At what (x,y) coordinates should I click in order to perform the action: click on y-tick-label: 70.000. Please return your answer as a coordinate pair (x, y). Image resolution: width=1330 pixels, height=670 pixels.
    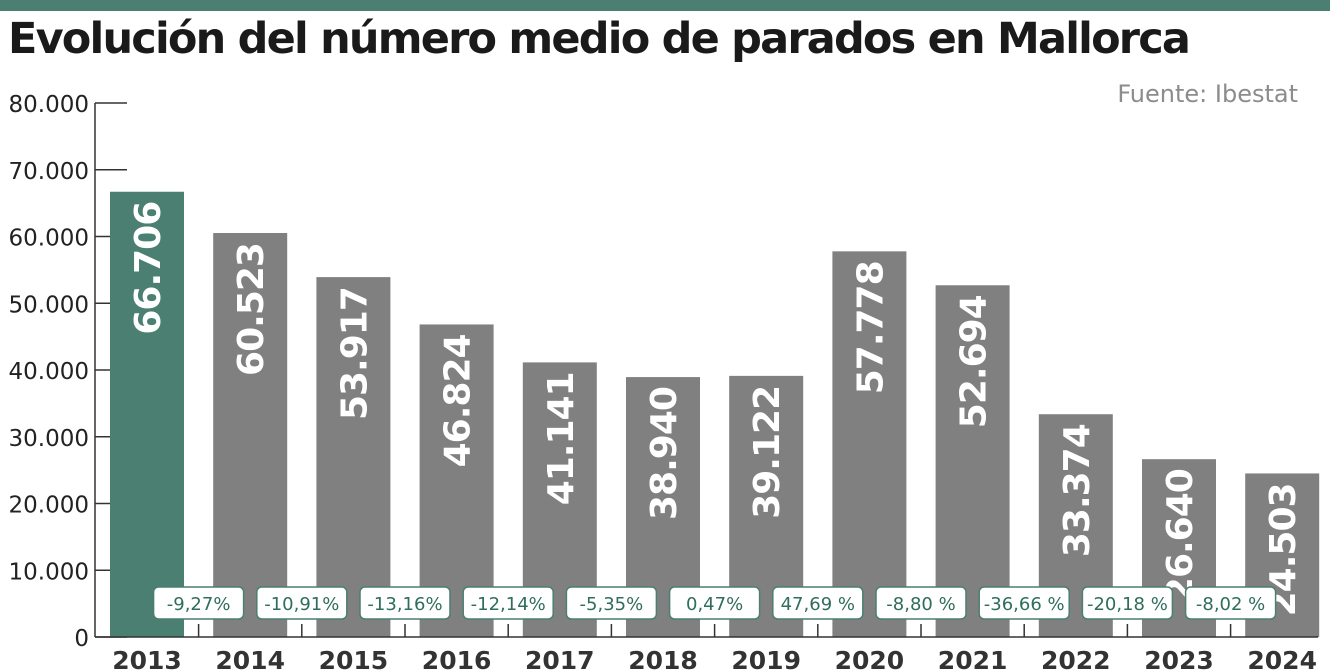
    Looking at the image, I should click on (49, 172).